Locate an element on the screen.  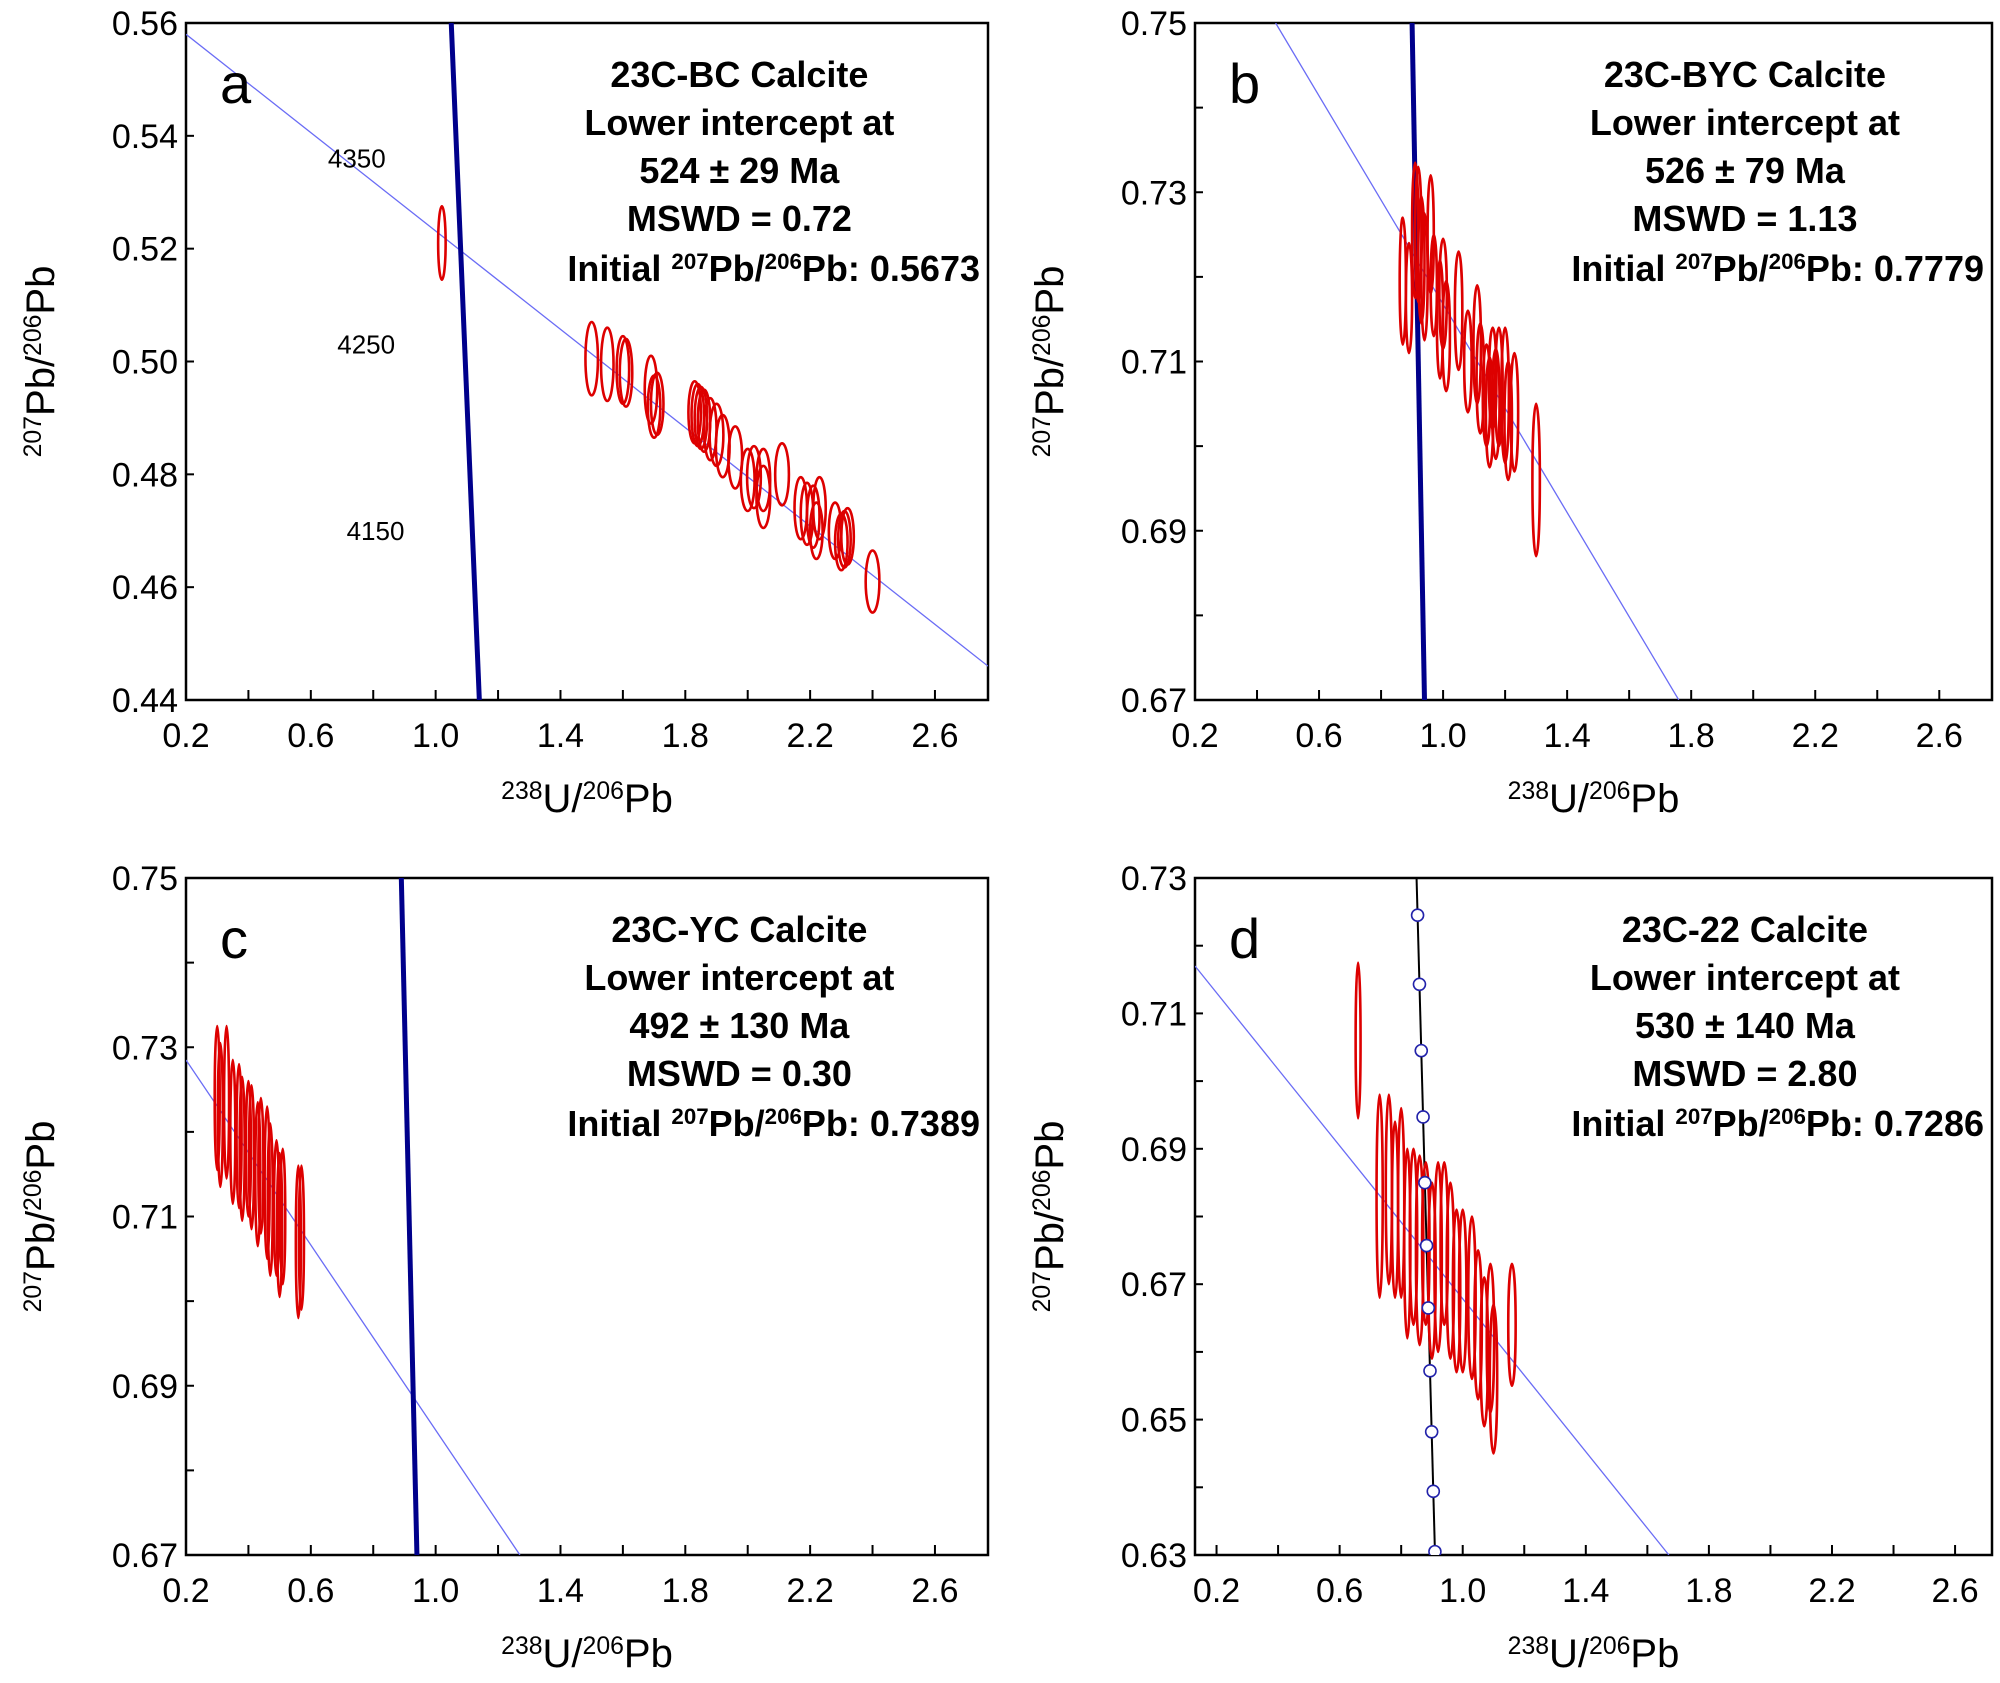
annotation-line: 526 ± 79 Ma is located at coordinates (1745, 170).